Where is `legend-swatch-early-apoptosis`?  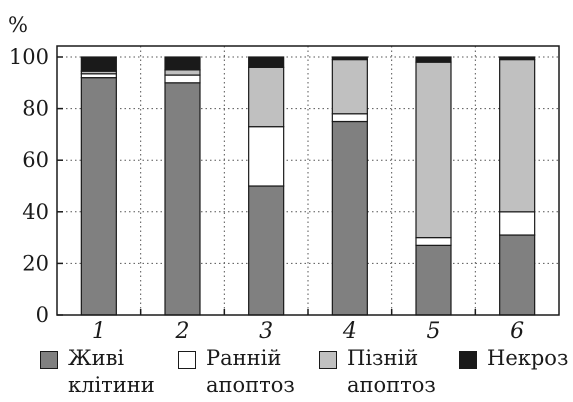
legend-swatch-early-apoptosis is located at coordinates (187, 360).